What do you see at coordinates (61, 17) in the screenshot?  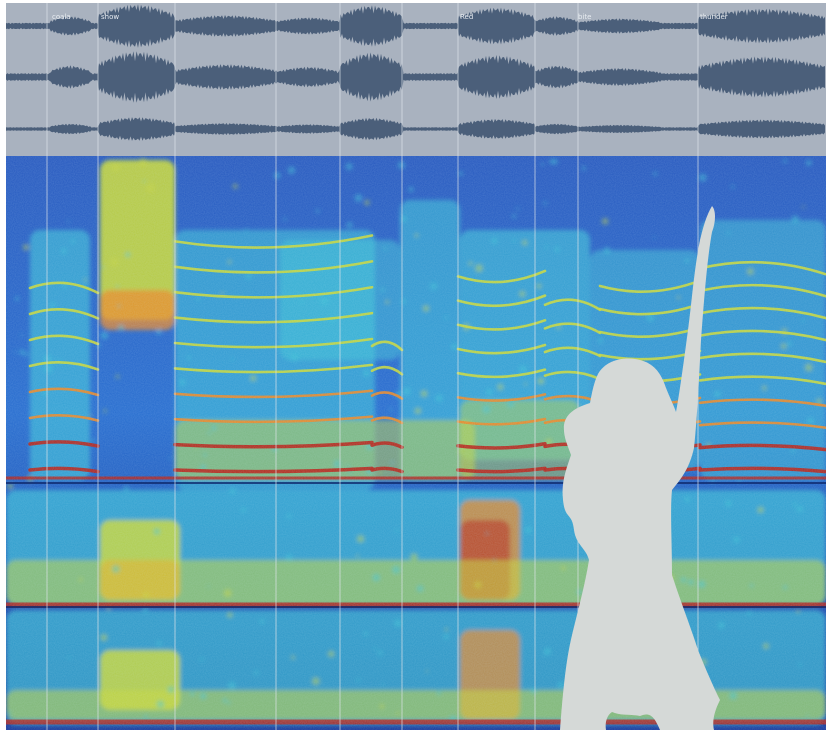 I see `segment-label-1: coala` at bounding box center [61, 17].